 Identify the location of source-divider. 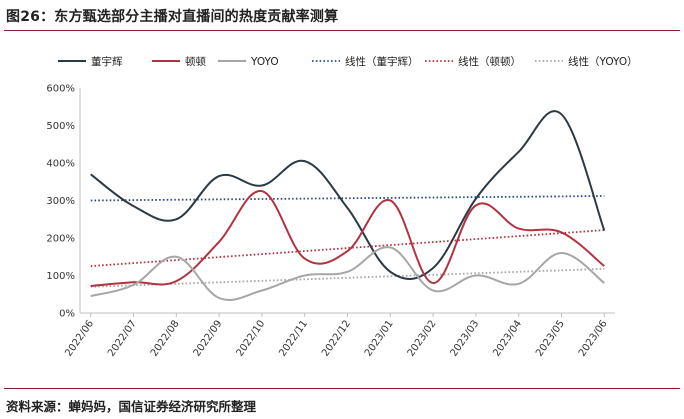
(342, 388).